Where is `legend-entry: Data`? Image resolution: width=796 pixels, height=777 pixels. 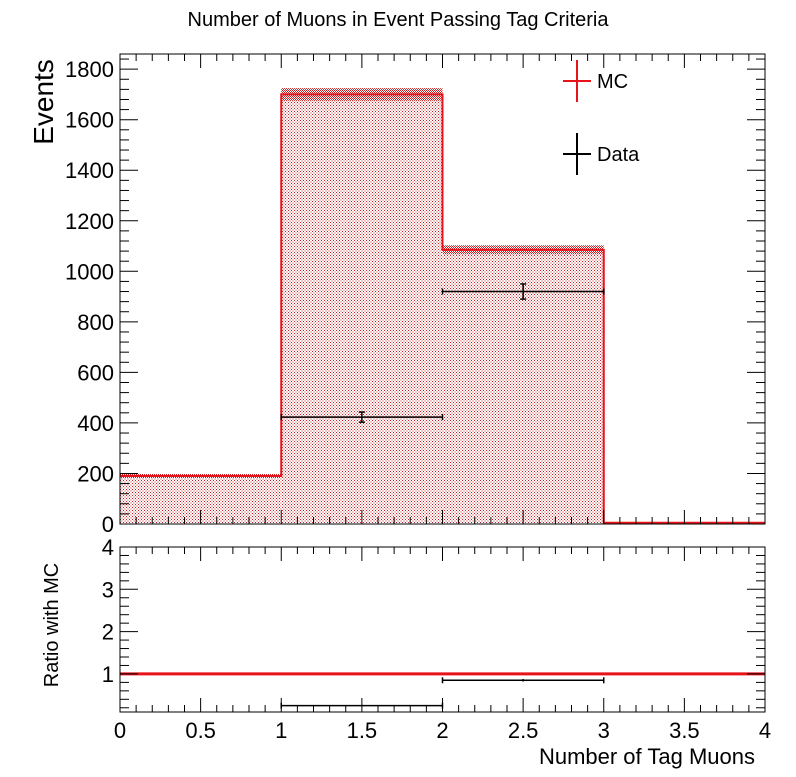 legend-entry: Data is located at coordinates (601, 154).